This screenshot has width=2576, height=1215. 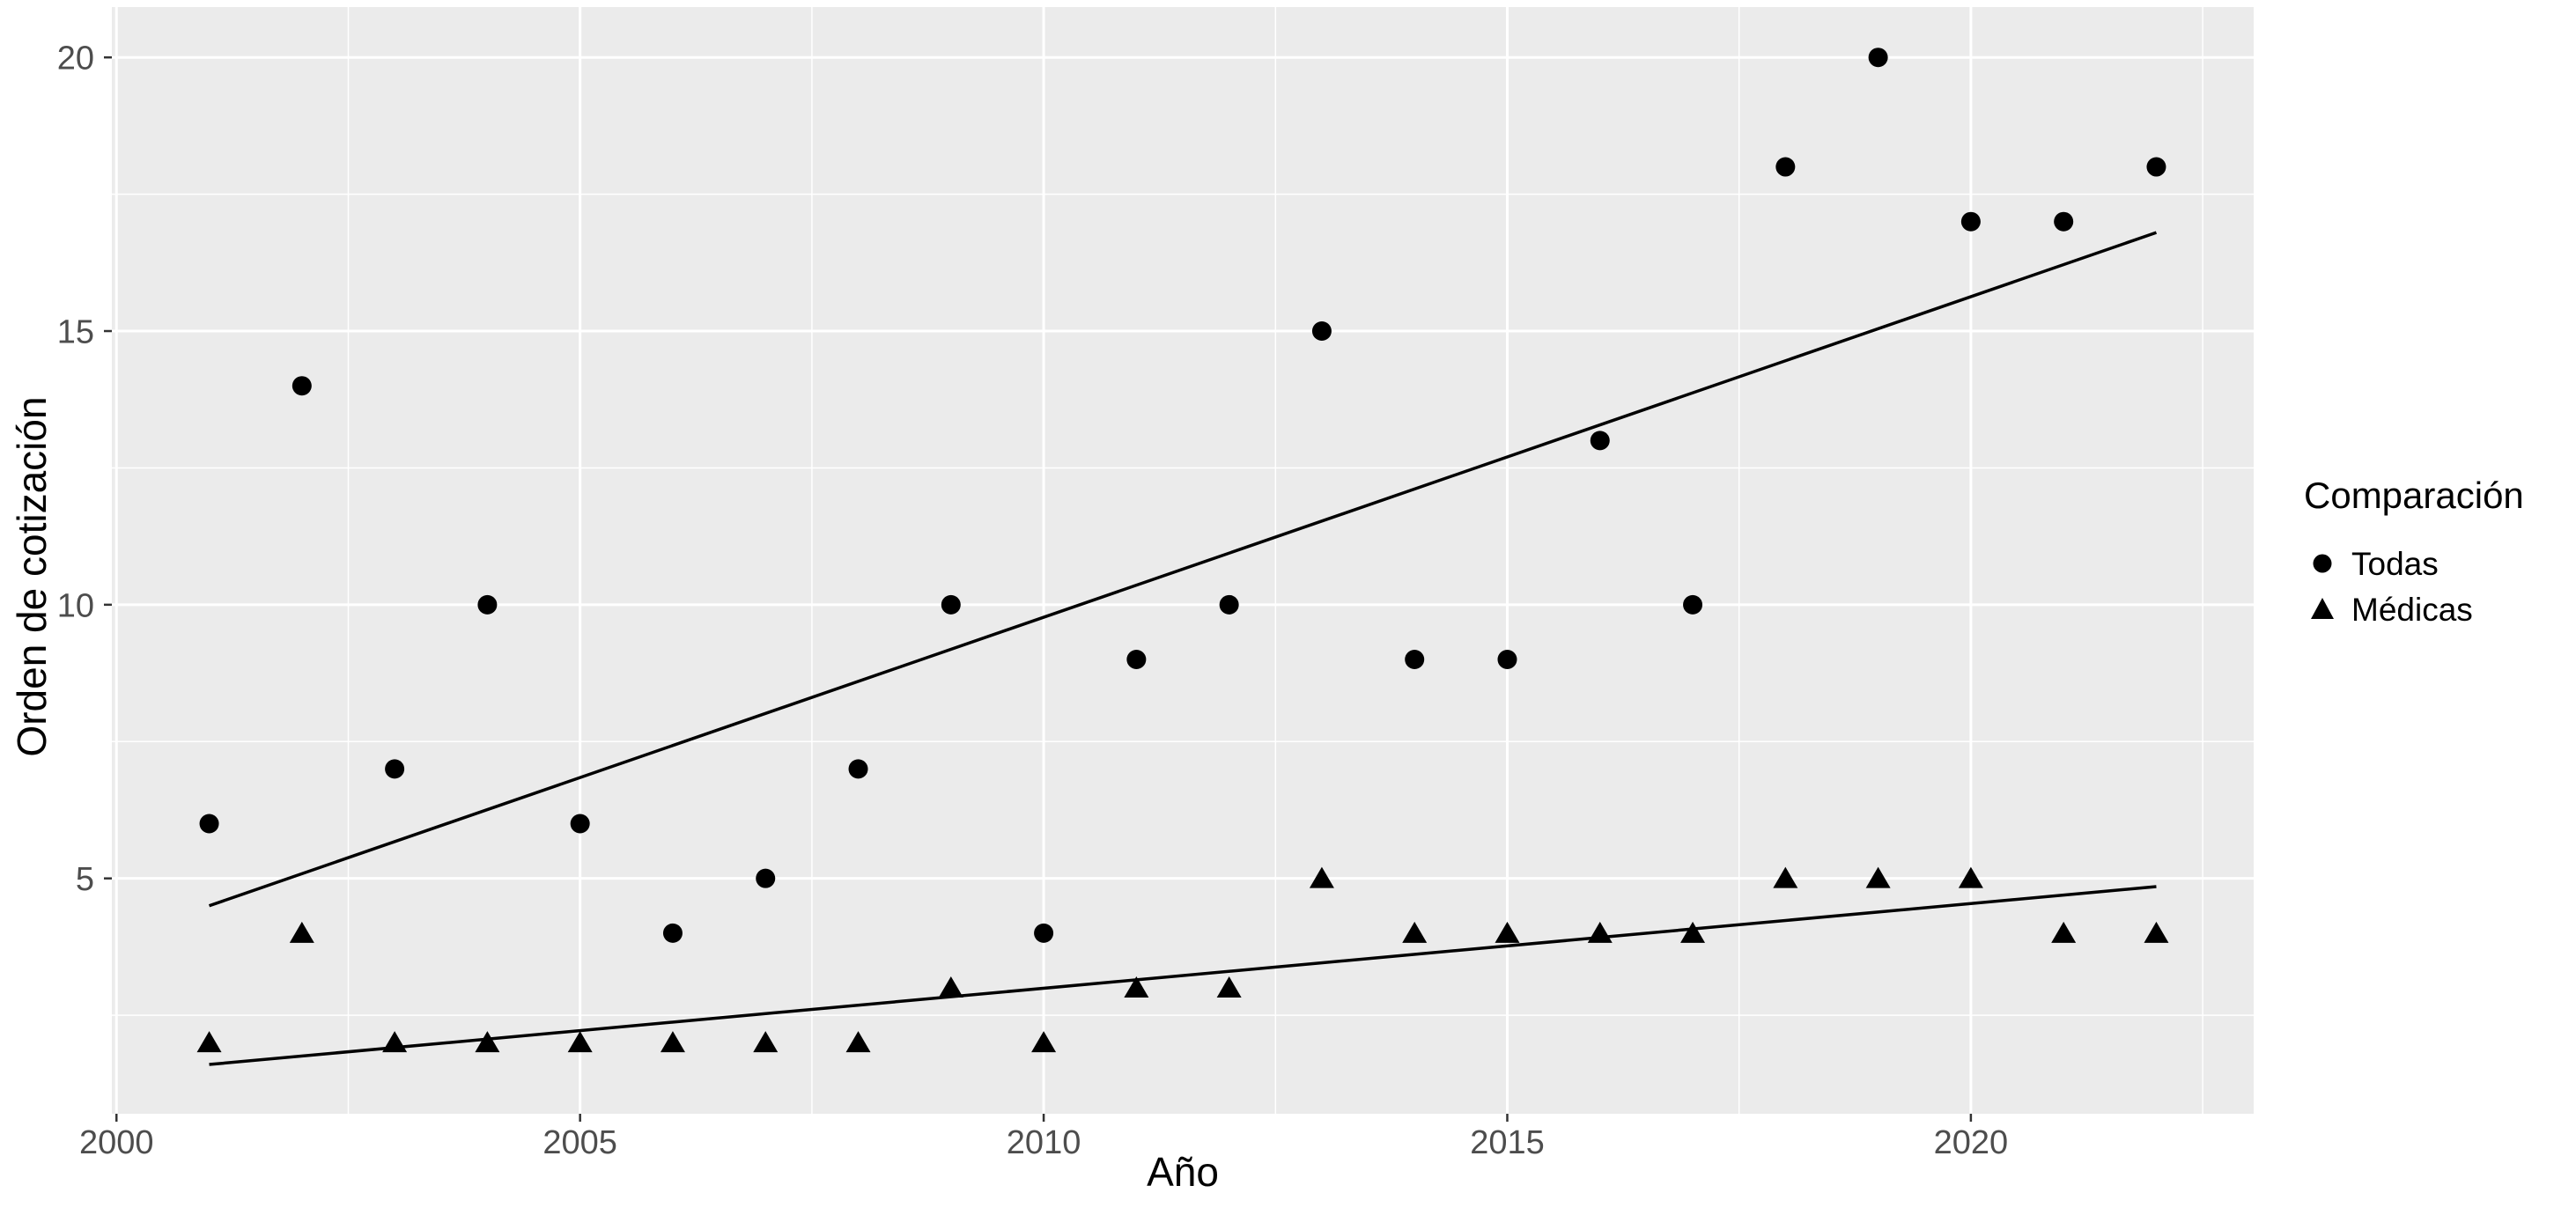 What do you see at coordinates (2414, 495) in the screenshot?
I see `legend-title: Comparación` at bounding box center [2414, 495].